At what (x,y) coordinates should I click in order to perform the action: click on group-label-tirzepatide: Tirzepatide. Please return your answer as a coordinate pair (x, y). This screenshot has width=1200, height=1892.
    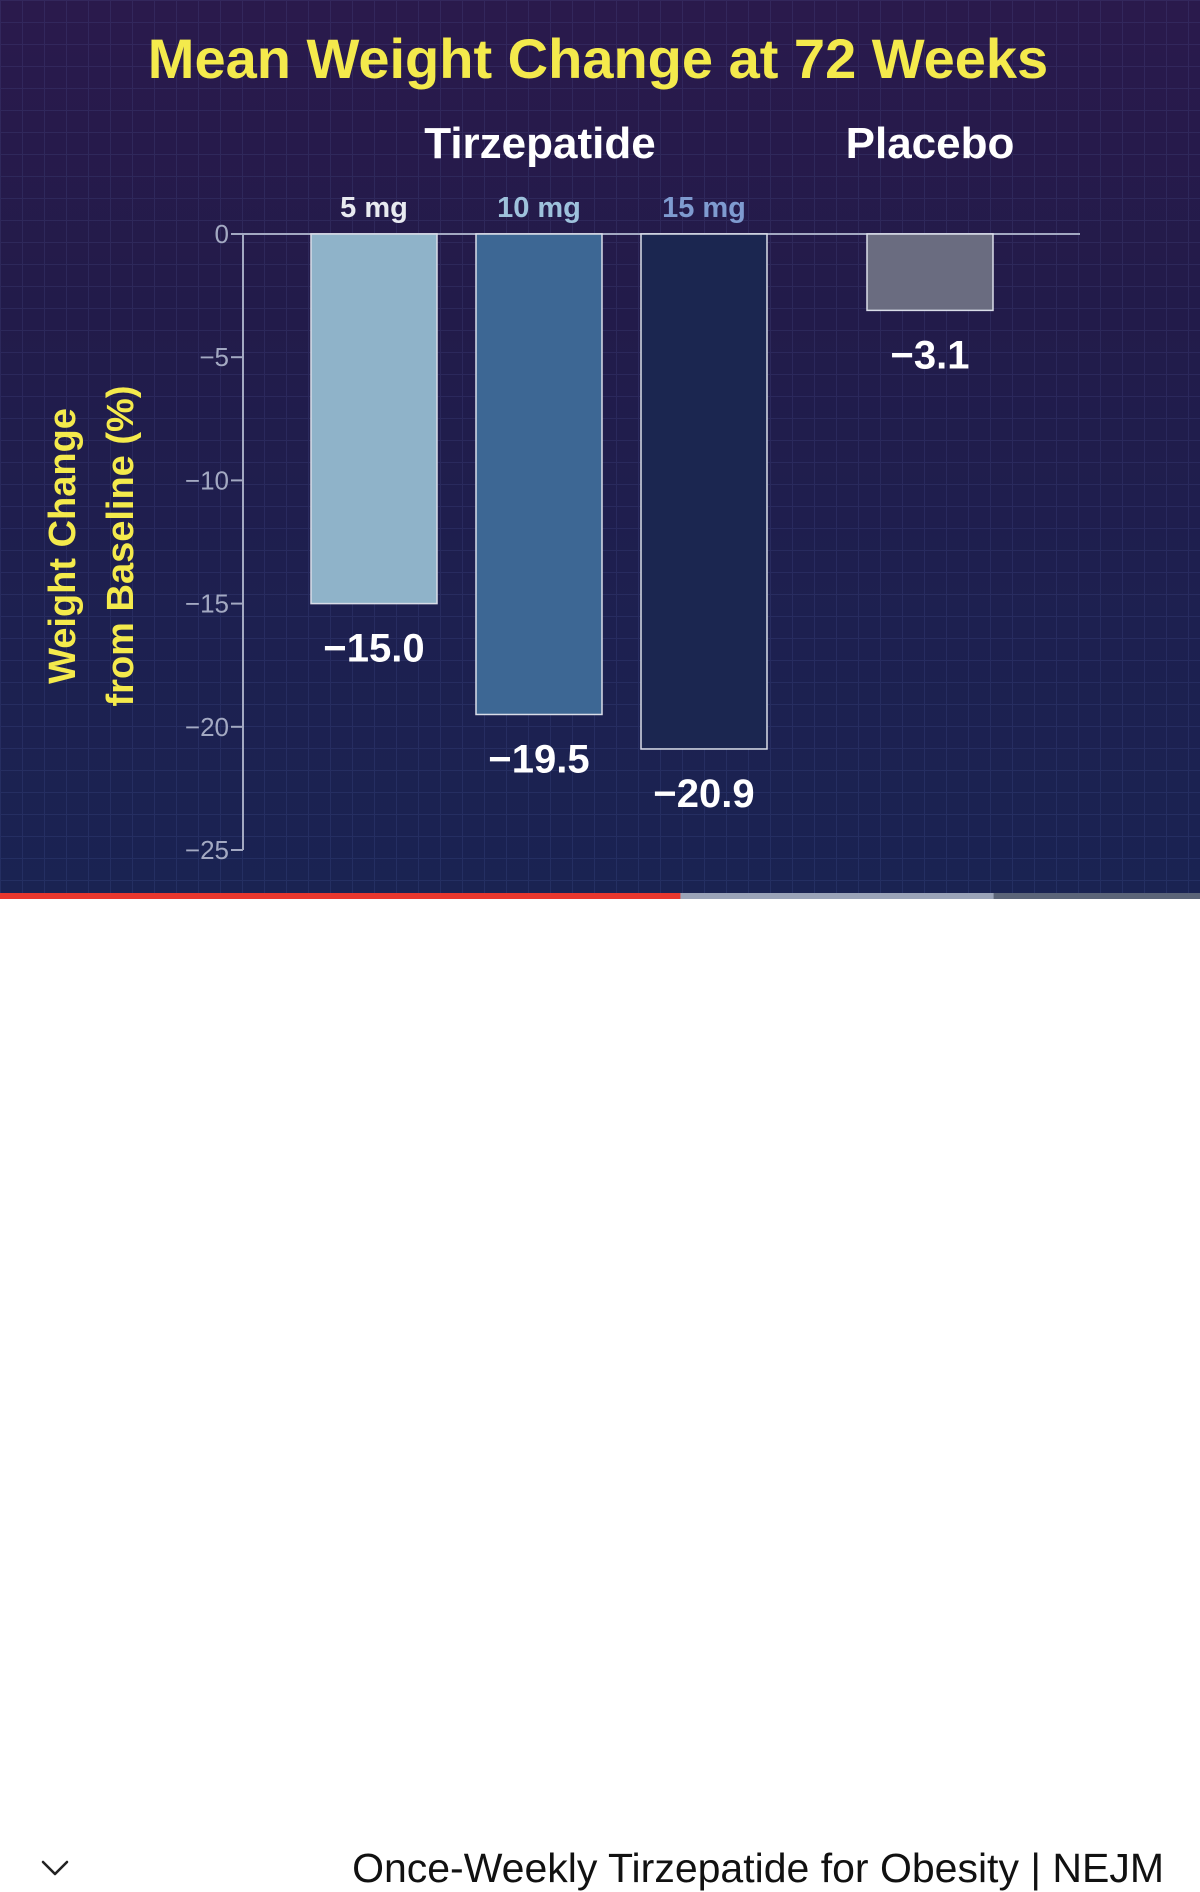
    Looking at the image, I should click on (539, 143).